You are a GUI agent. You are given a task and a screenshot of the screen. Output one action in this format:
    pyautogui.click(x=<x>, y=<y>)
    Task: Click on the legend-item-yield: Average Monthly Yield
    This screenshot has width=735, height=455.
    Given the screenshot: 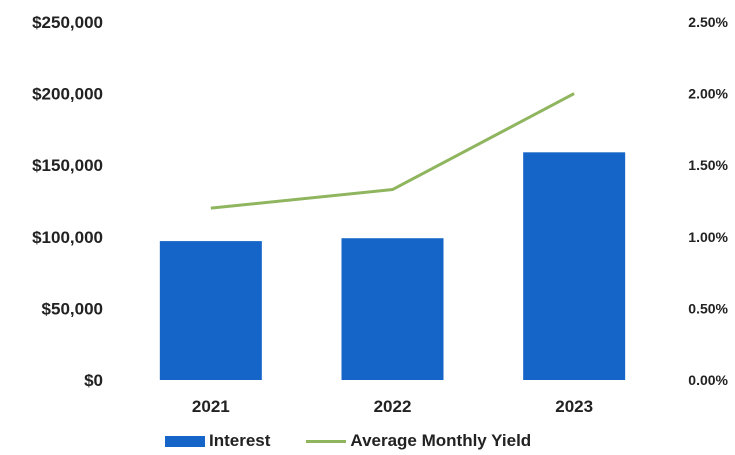 What is the action you would take?
    pyautogui.click(x=418, y=441)
    